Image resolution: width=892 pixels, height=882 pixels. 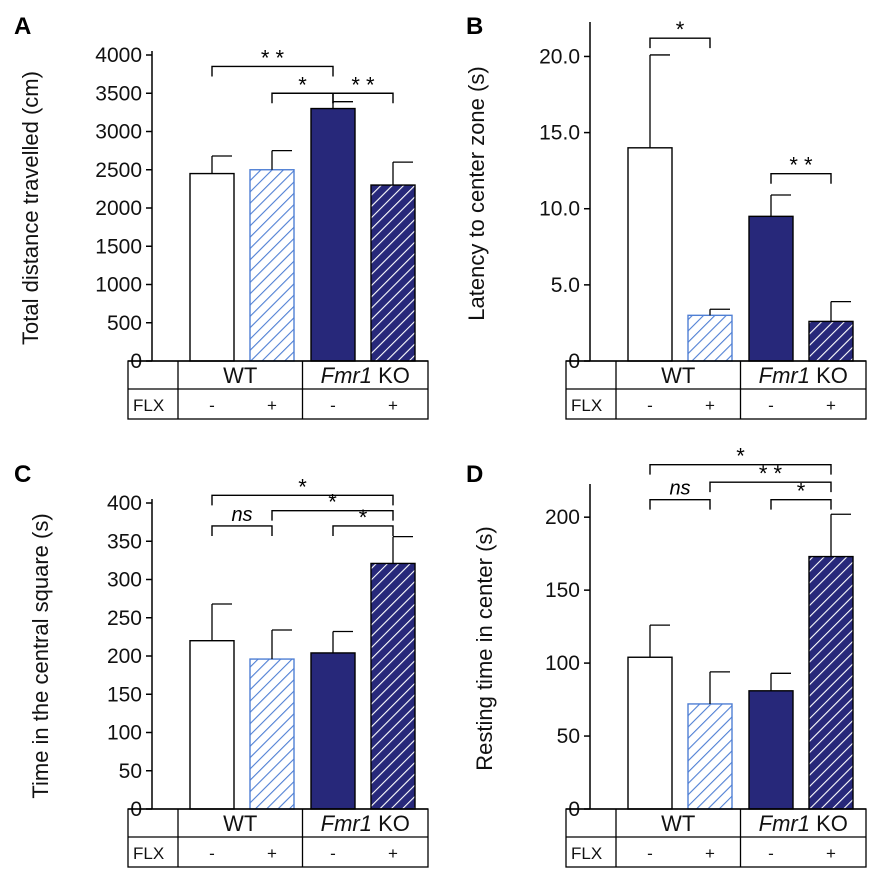 I want to click on y-axis-label: Total distance travelled (cm), so click(x=30, y=208).